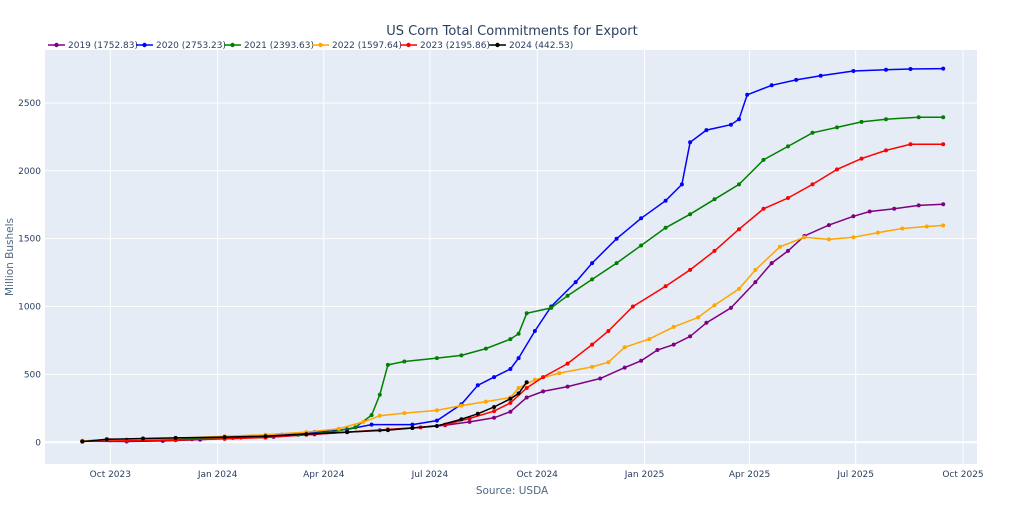 The width and height of the screenshot is (1024, 511). What do you see at coordinates (10, 257) in the screenshot?
I see `y-axis-title: Million Bushels` at bounding box center [10, 257].